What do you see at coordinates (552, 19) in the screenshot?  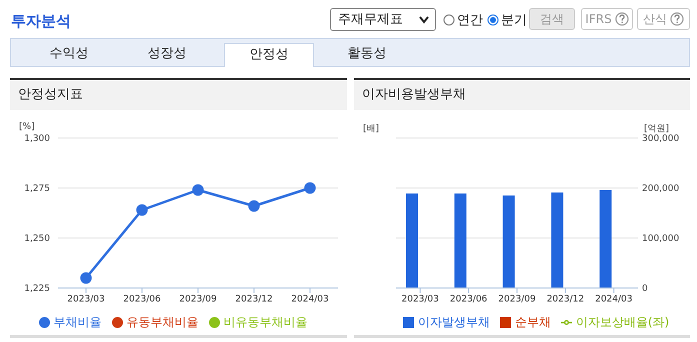 I see `text: 검색` at bounding box center [552, 19].